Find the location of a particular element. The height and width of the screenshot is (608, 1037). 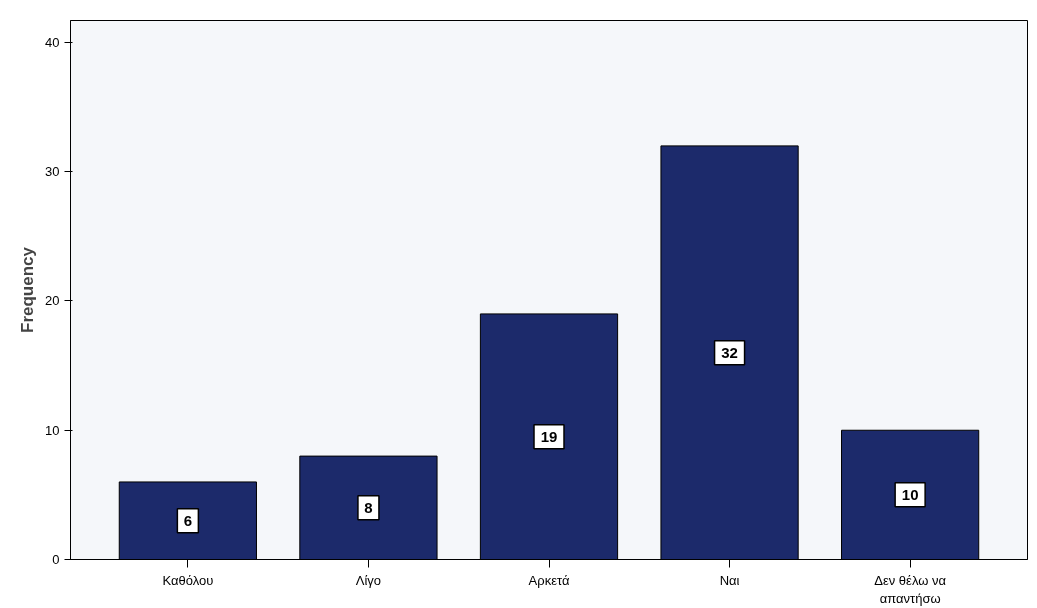

y-tick-label: 30 is located at coordinates (52, 172).